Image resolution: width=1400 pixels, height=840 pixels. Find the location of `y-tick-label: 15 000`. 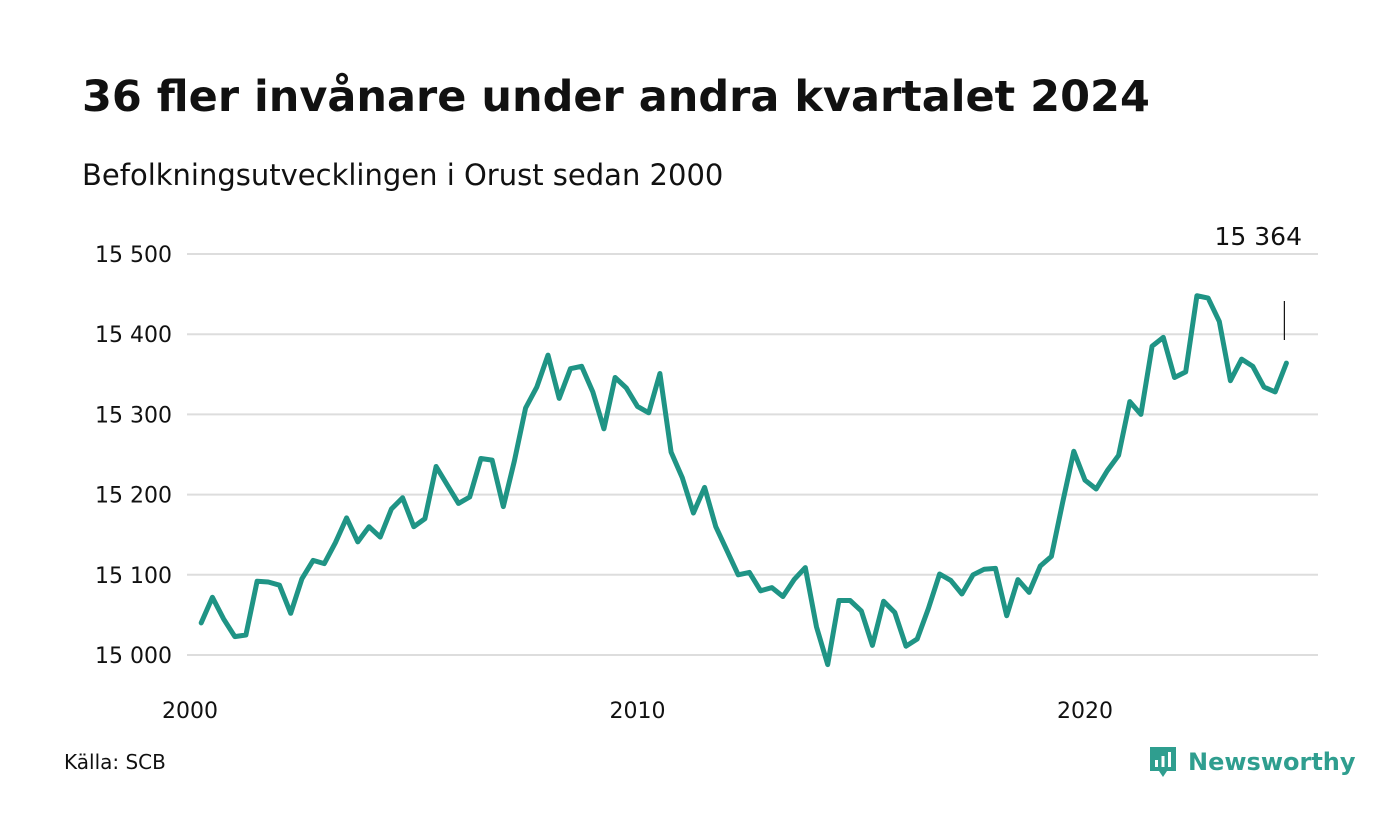

y-tick-label: 15 000 is located at coordinates (133, 656).